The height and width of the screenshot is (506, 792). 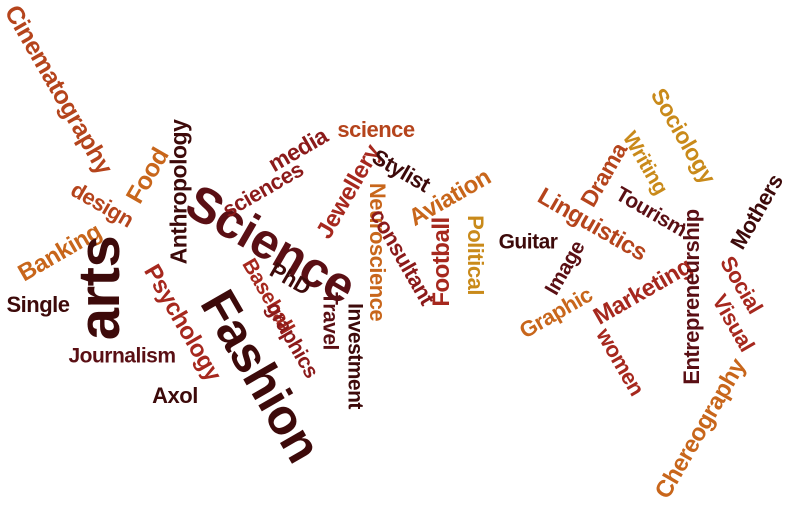 I want to click on word-cinematography: Cinematography, so click(x=59, y=90).